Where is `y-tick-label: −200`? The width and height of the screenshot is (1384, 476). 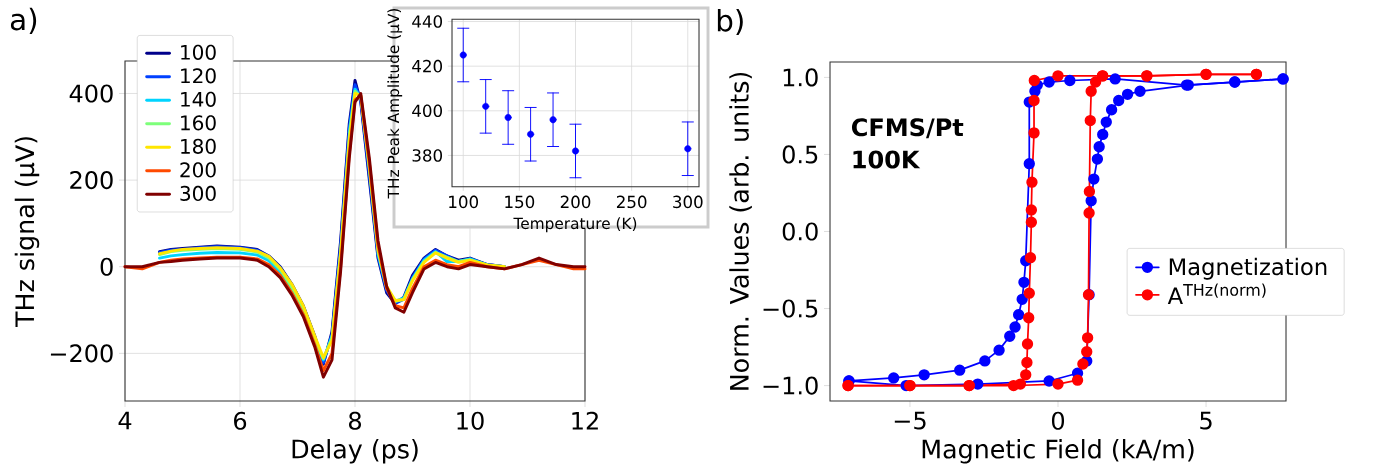
y-tick-label: −200 is located at coordinates (81, 353).